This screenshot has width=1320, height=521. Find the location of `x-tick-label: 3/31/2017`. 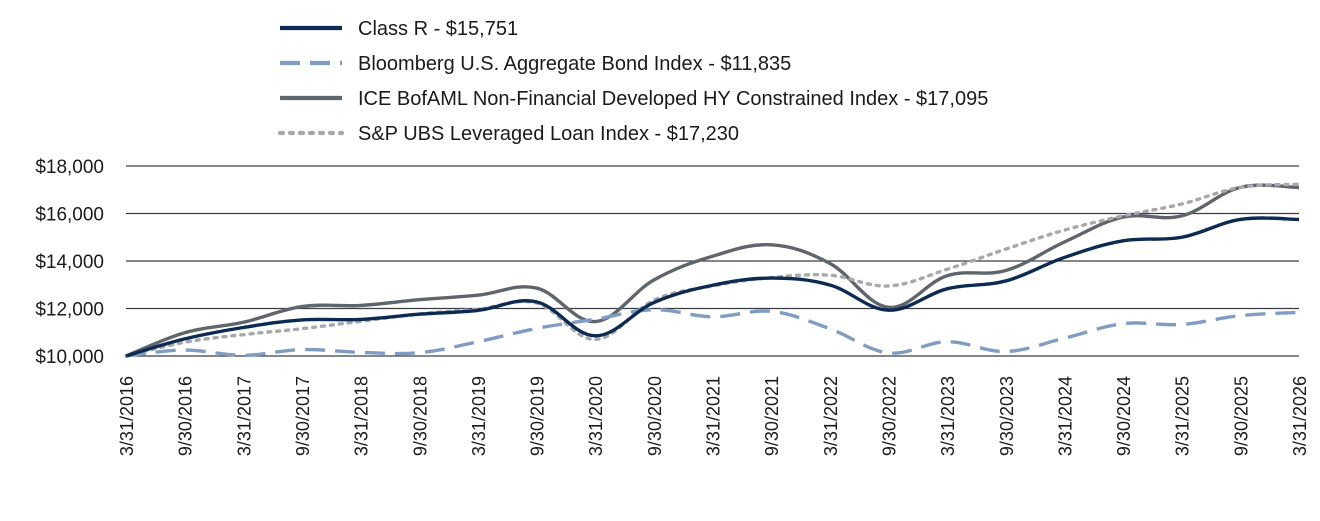

x-tick-label: 3/31/2017 is located at coordinates (244, 416).